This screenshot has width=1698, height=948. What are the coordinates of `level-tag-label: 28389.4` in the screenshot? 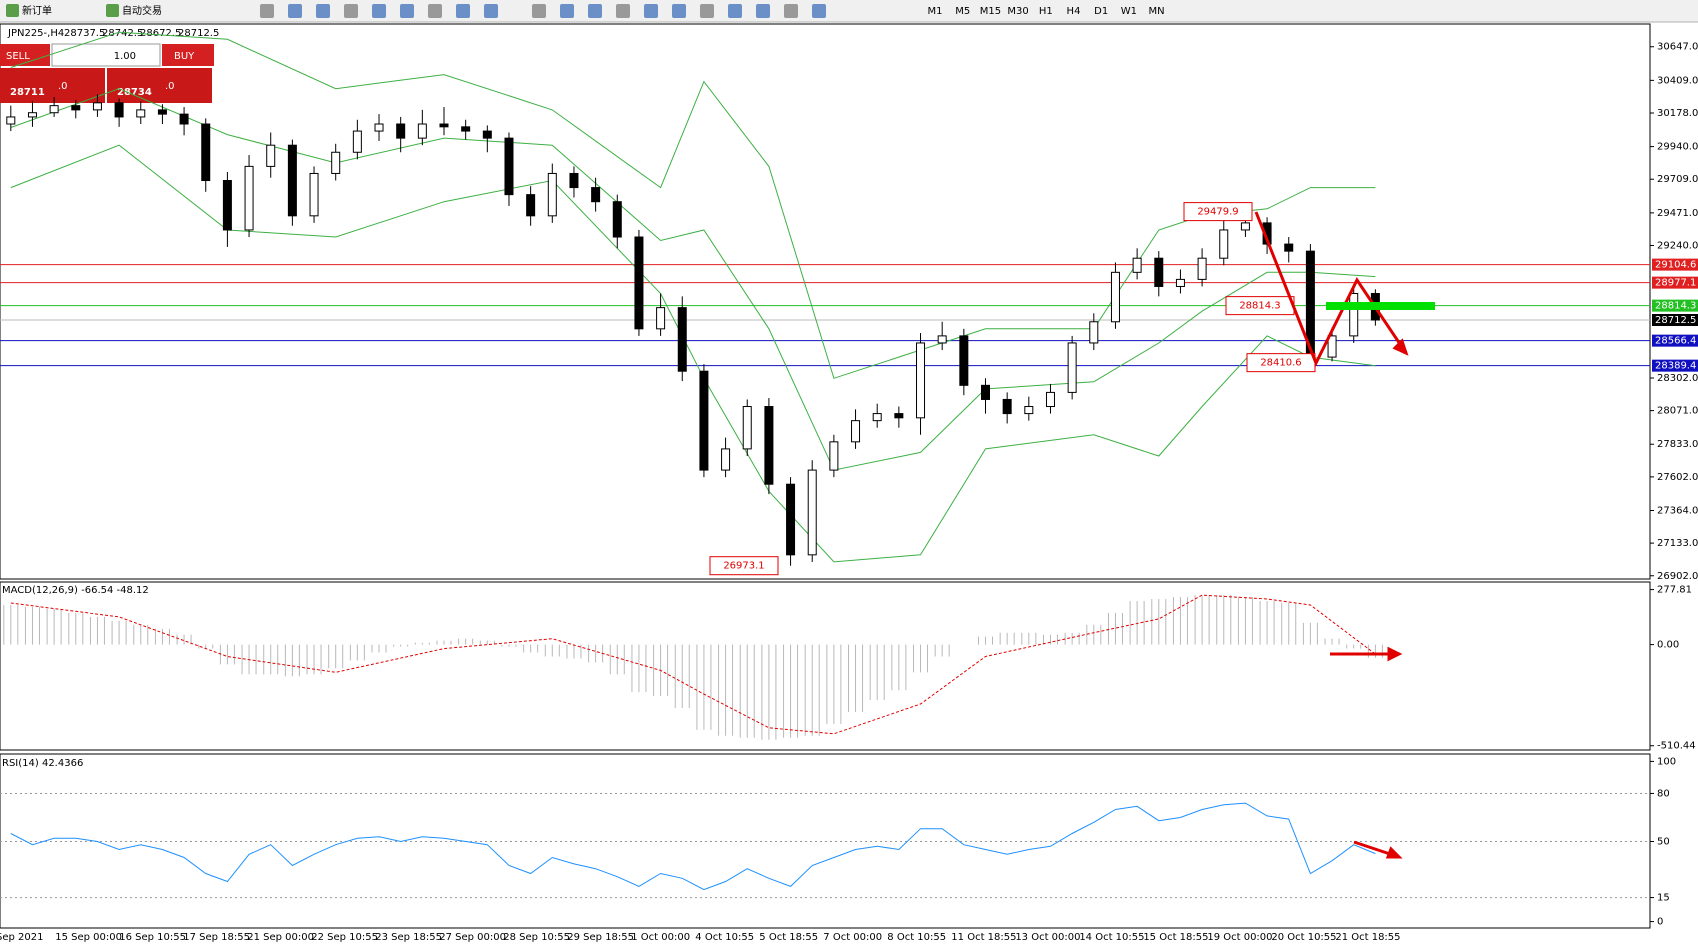 It's located at (1675, 366).